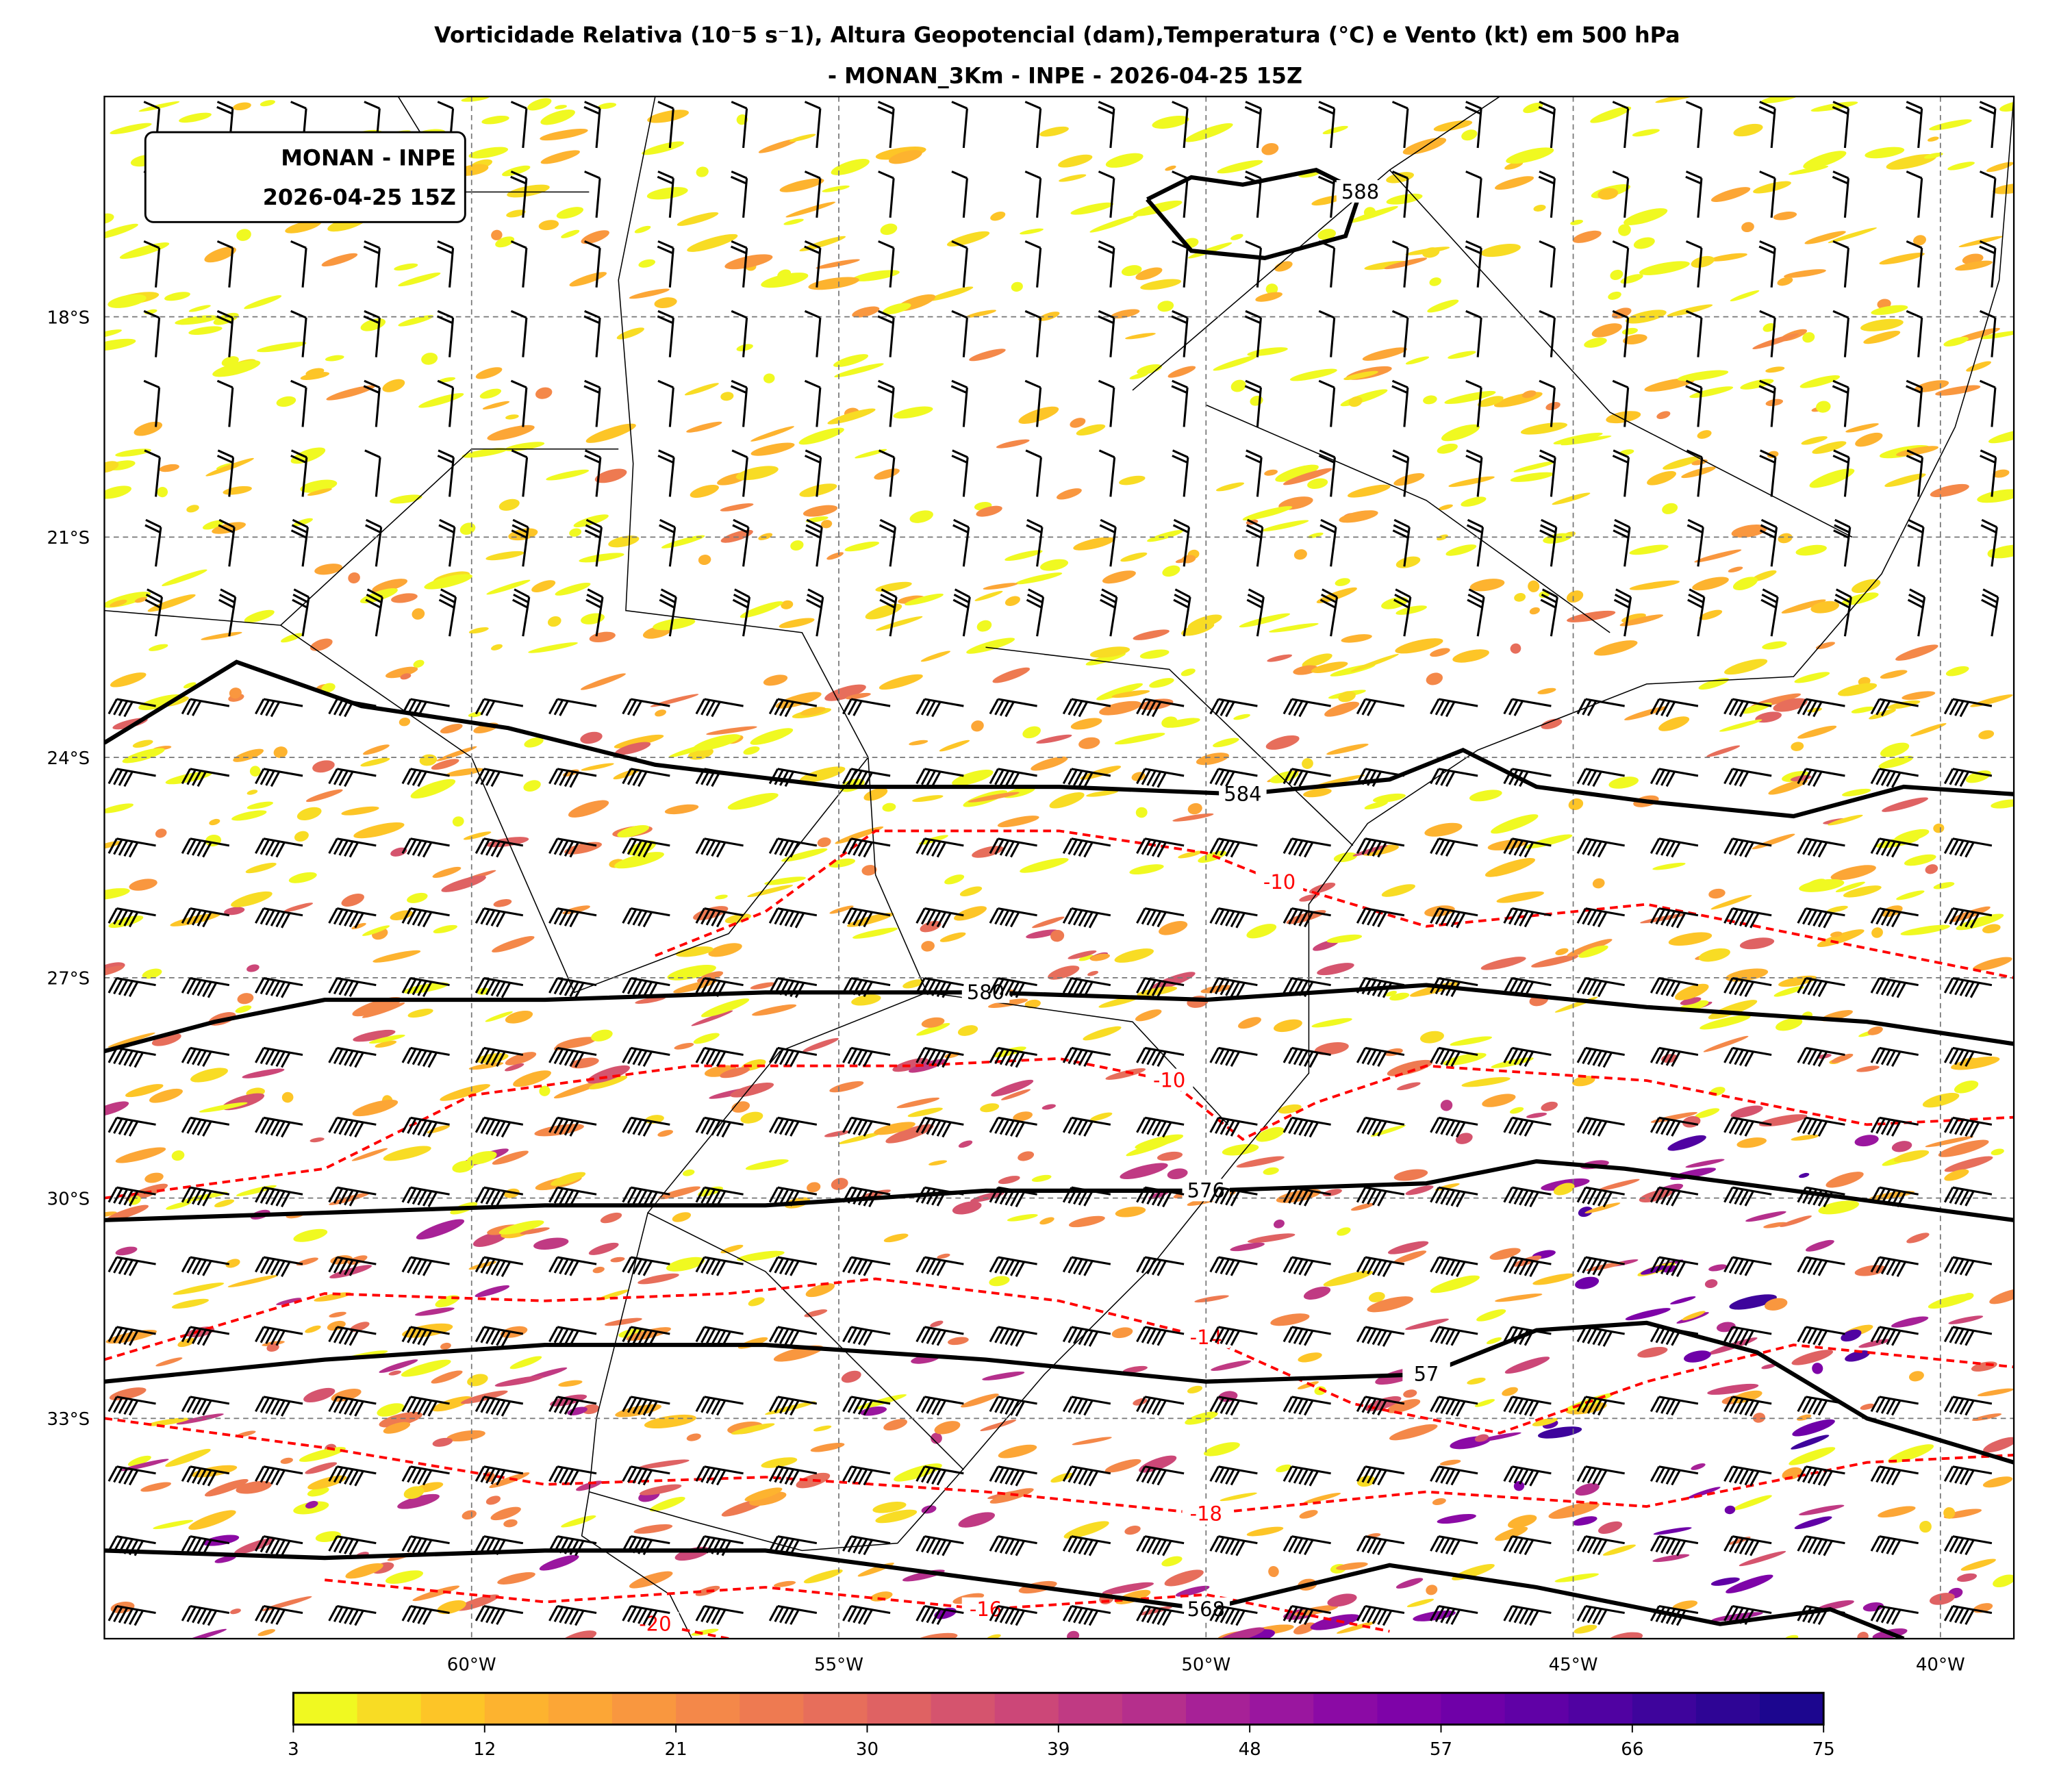 This screenshot has width=2072, height=1792. I want to click on lat-tick-label: 33°S, so click(68, 1419).